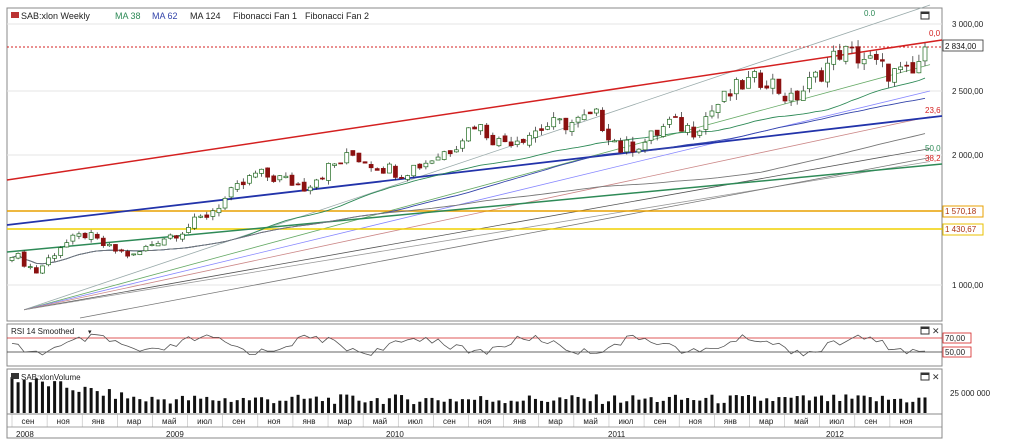 Image resolution: width=1013 pixels, height=442 pixels. I want to click on legend-fan2: Fibonacci Fan 2, so click(337, 16).